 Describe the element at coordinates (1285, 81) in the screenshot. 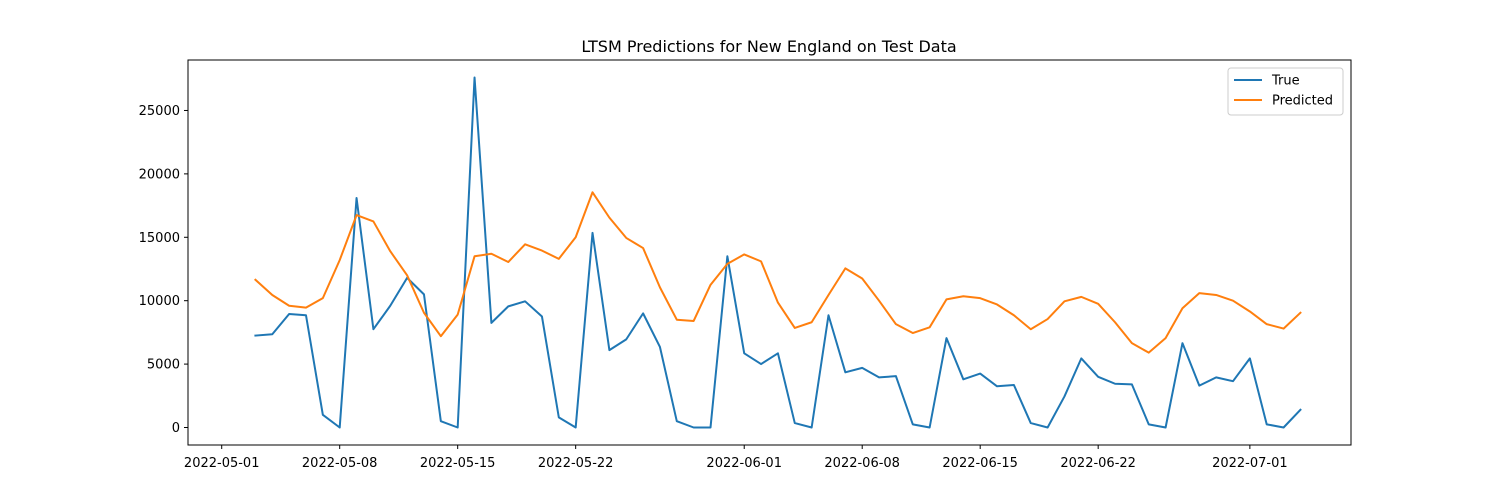

I see `legend-label-true: True` at that location.